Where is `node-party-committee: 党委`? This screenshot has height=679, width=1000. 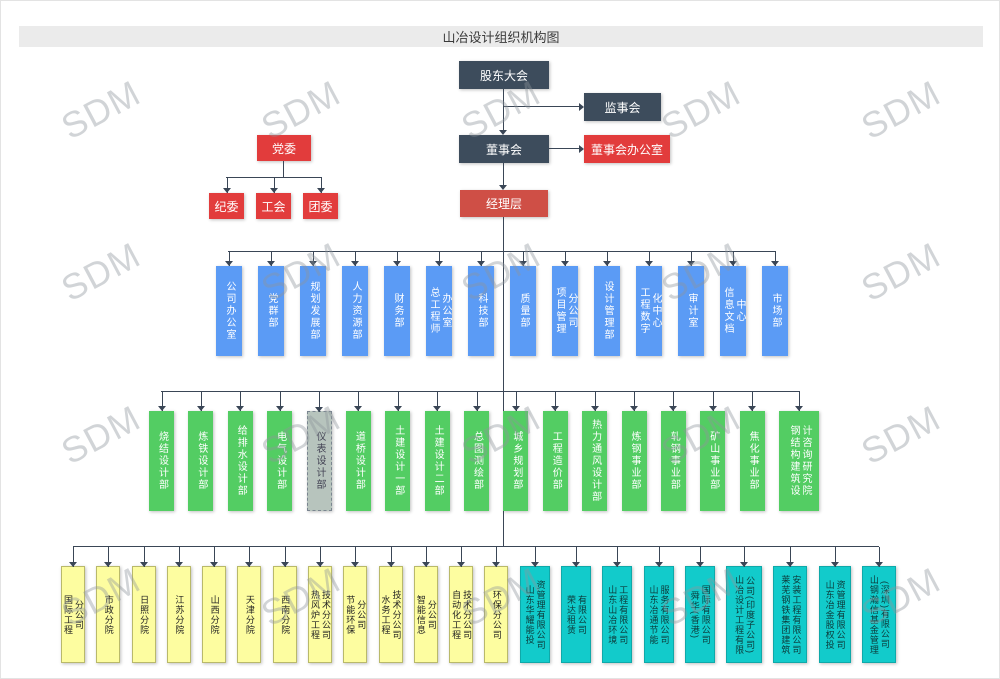
node-party-committee: 党委 is located at coordinates (284, 148).